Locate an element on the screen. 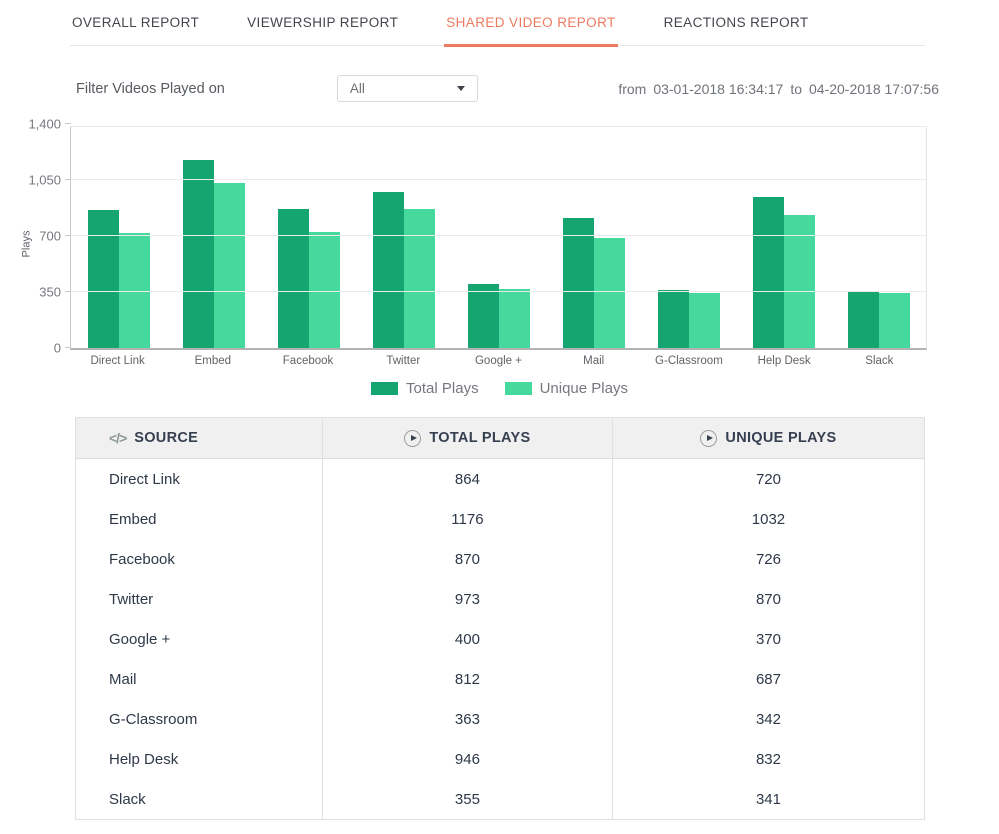 The height and width of the screenshot is (834, 999). table-row: Mail 812 687 is located at coordinates (500, 679).